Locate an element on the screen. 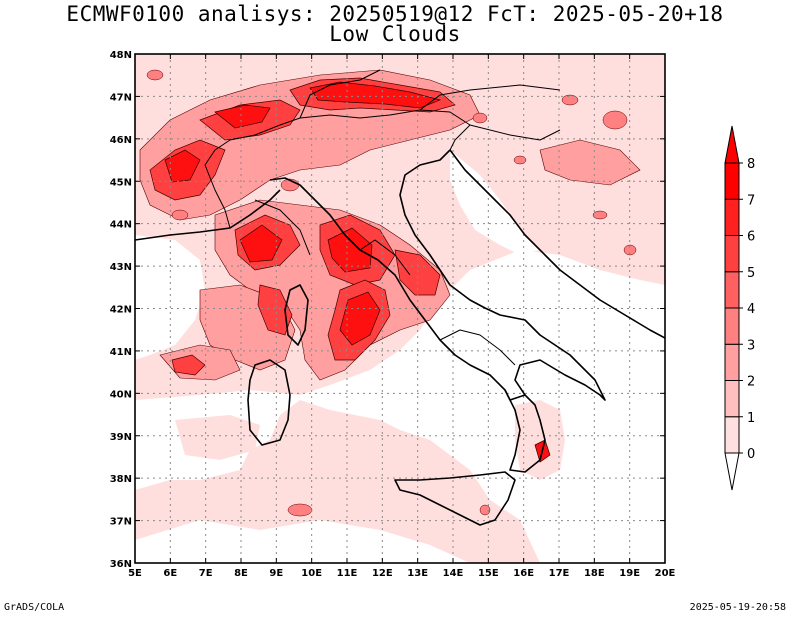 The height and width of the screenshot is (618, 800). cloud-patch-south is located at coordinates (285, 507).